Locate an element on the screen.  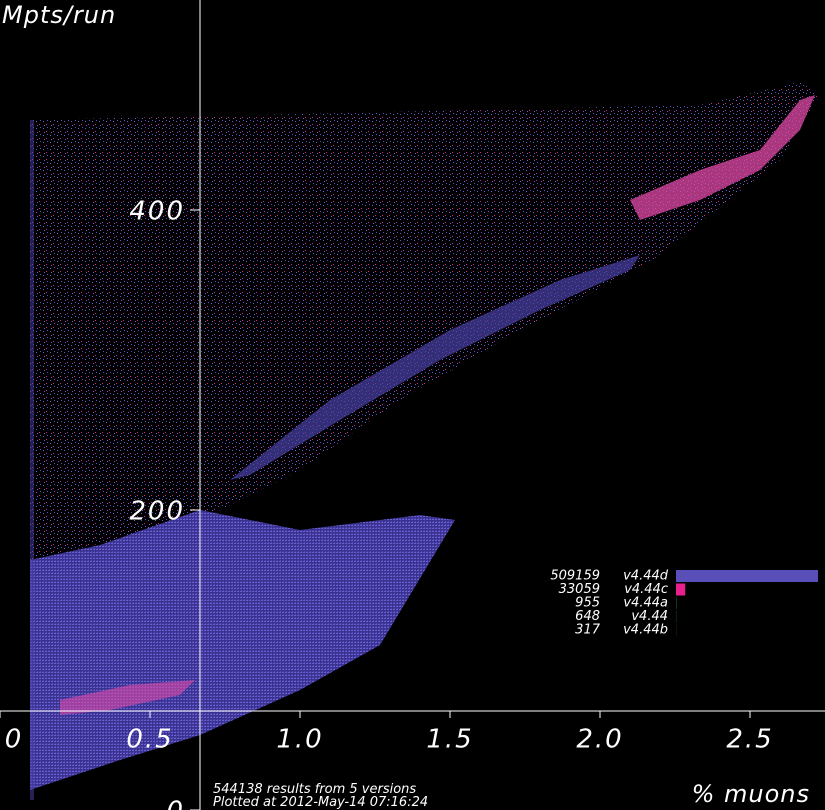
legend-count: 648 is located at coordinates (587, 616).